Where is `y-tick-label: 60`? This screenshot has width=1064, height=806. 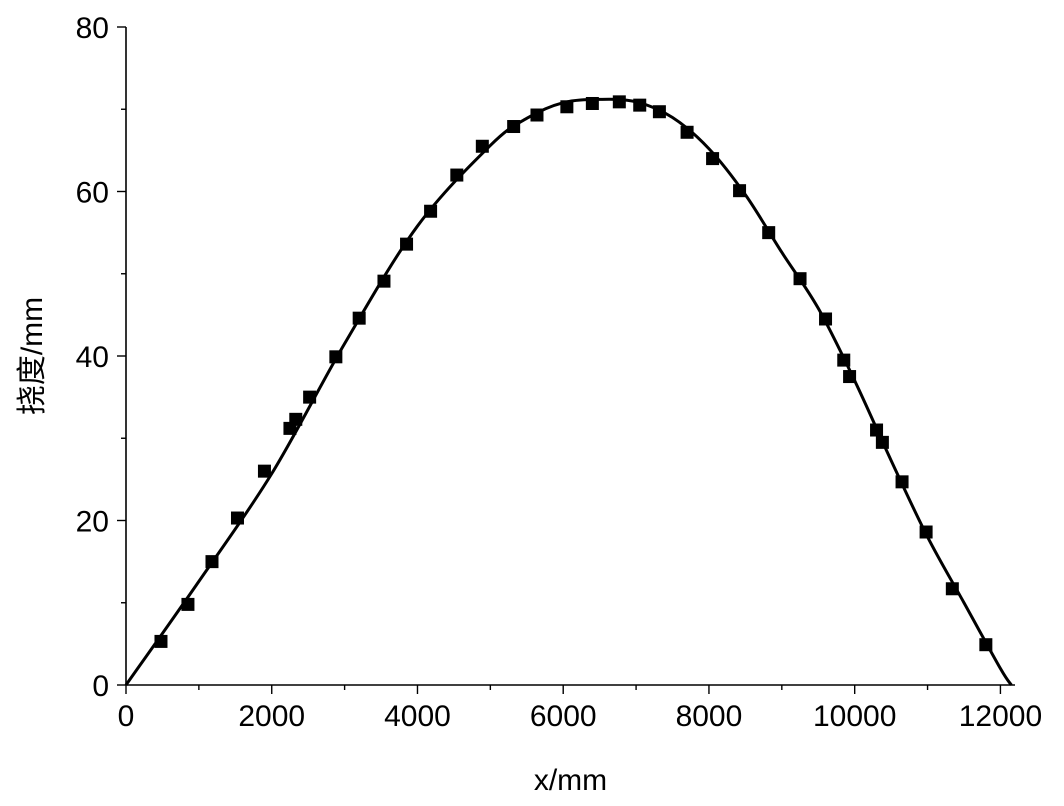 y-tick-label: 60 is located at coordinates (92, 193).